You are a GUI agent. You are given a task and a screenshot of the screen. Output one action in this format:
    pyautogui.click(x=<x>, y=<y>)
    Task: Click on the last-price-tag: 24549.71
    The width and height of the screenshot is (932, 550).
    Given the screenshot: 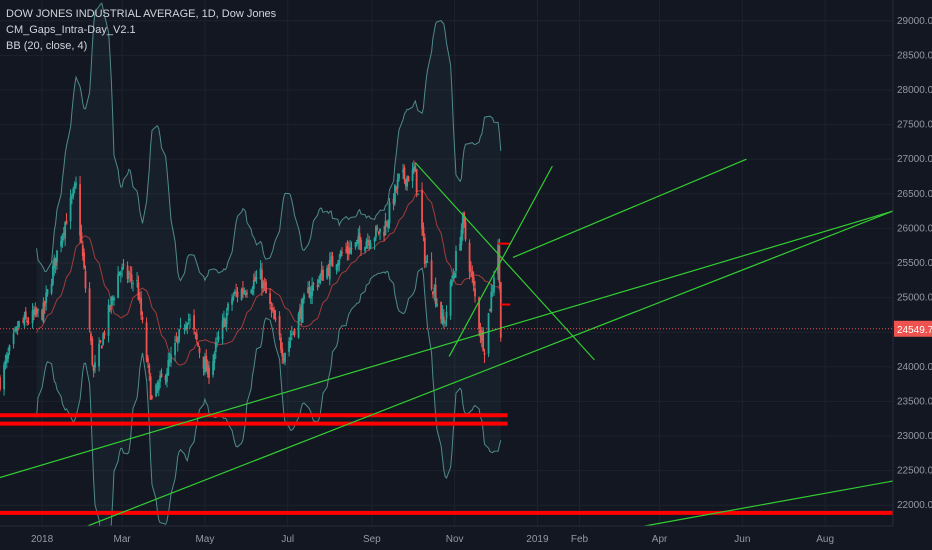 What is the action you would take?
    pyautogui.click(x=913, y=328)
    